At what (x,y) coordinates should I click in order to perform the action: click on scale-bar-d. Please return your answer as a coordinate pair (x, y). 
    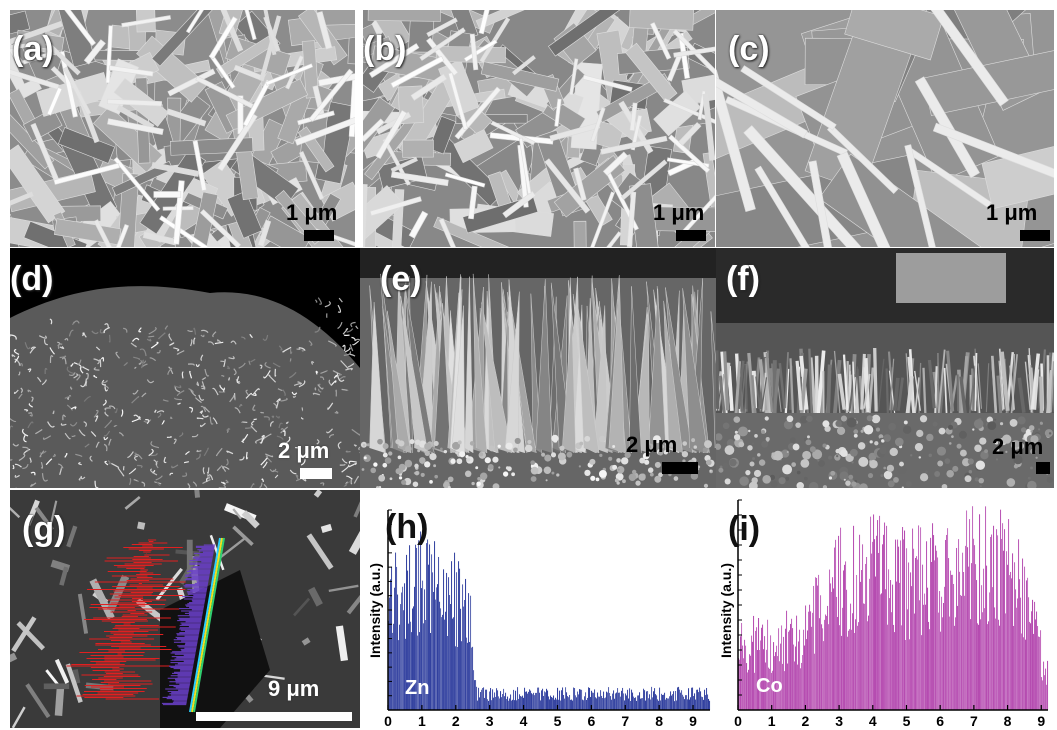
    Looking at the image, I should click on (316, 473).